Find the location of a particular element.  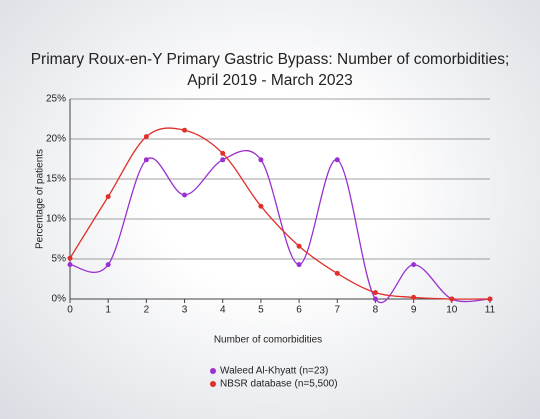

chart-title: April 2019 - March 2023 is located at coordinates (269, 80).